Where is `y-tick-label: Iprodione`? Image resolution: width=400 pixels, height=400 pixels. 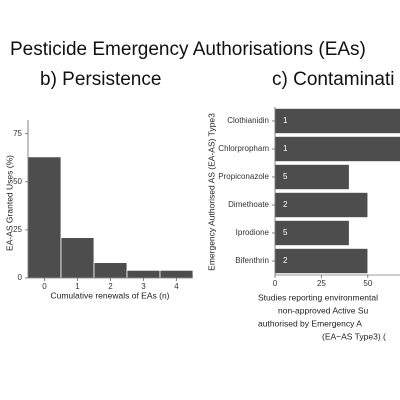 y-tick-label: Iprodione is located at coordinates (253, 232).